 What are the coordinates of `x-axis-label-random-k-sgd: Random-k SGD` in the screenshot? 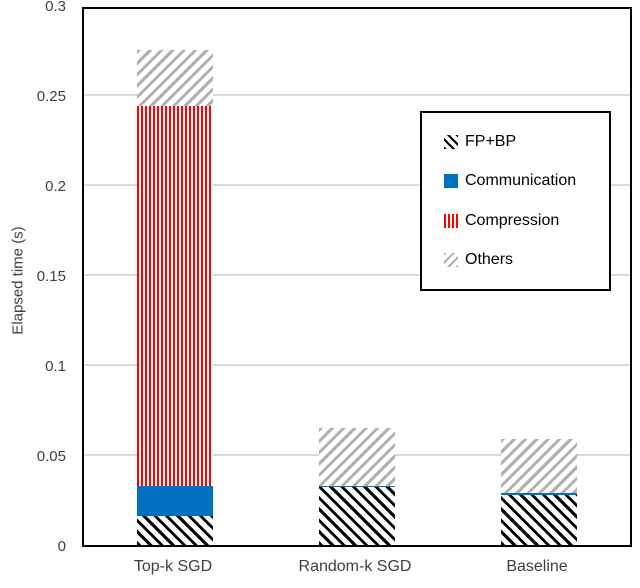 It's located at (355, 566).